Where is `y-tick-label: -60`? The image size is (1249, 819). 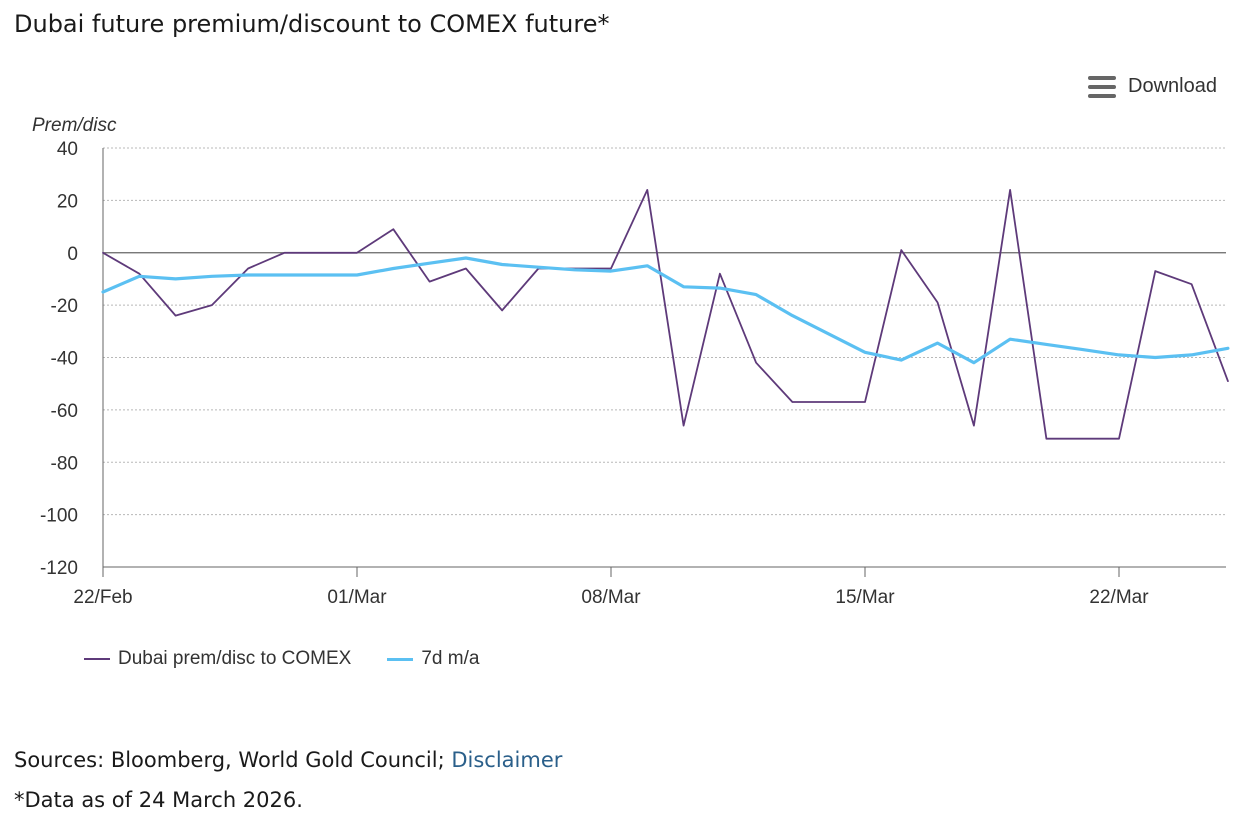 y-tick-label: -60 is located at coordinates (64, 411).